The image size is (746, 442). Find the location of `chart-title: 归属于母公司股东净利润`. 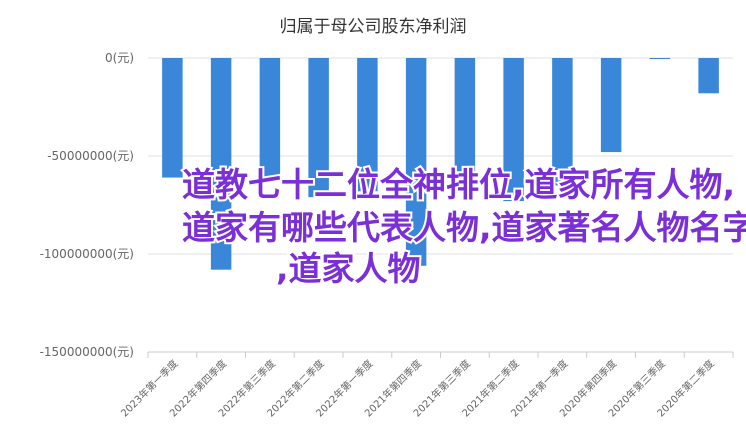

chart-title: 归属于母公司股东净利润 is located at coordinates (373, 27).